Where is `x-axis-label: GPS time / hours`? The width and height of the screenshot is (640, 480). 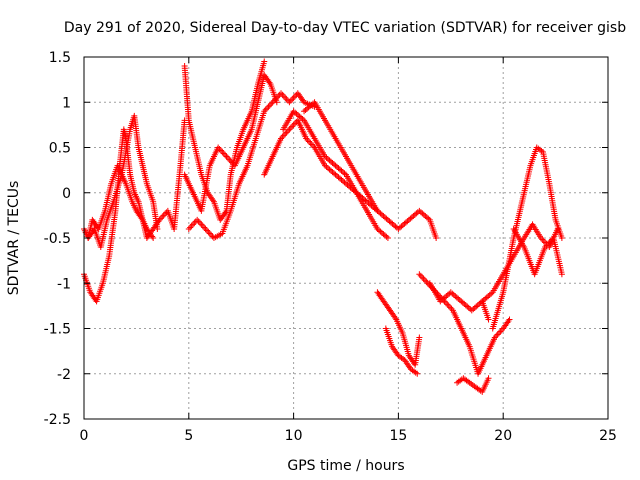 x-axis-label: GPS time / hours is located at coordinates (345, 466).